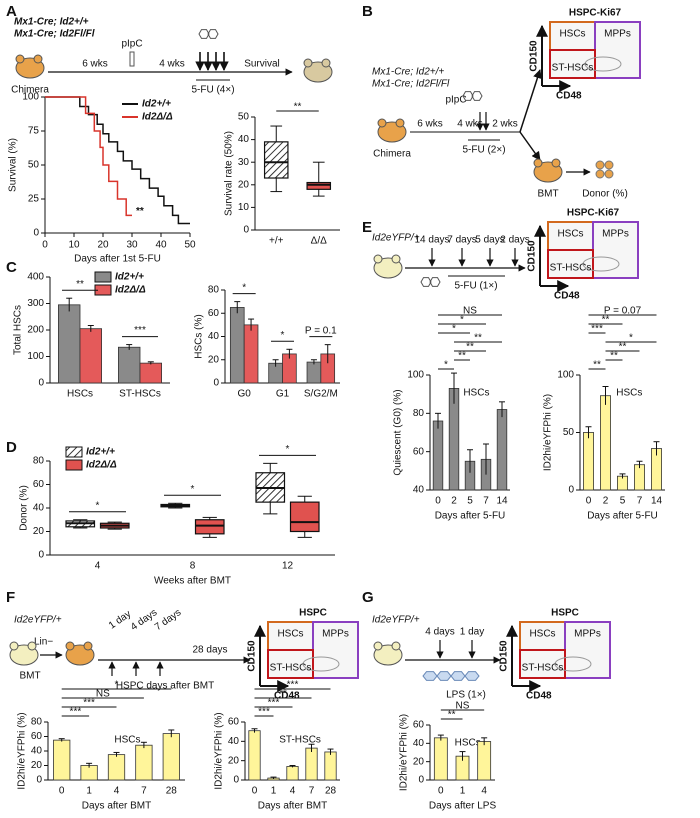  What do you see at coordinates (431, 240) in the screenshot?
I see `label: 14 days` at bounding box center [431, 240].